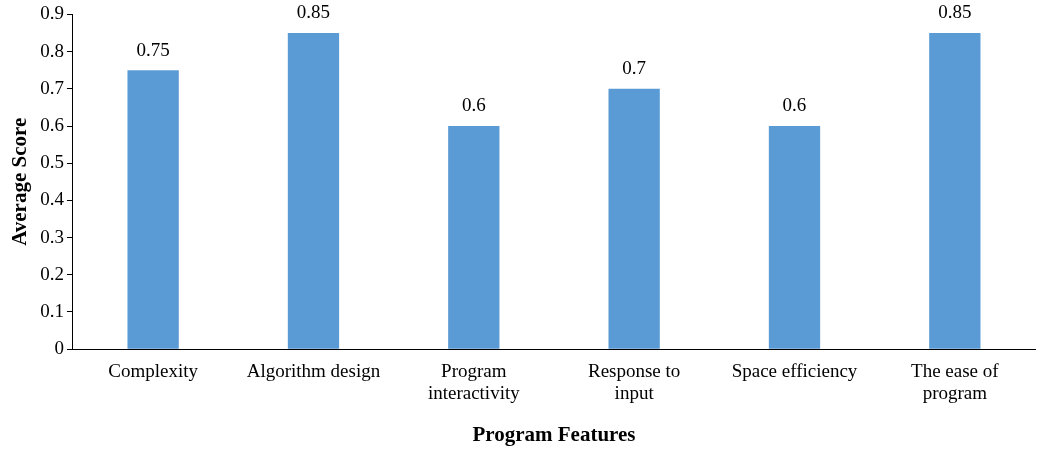 The height and width of the screenshot is (452, 1049). Describe the element at coordinates (52, 273) in the screenshot. I see `y-tick-label: 0.2` at that location.